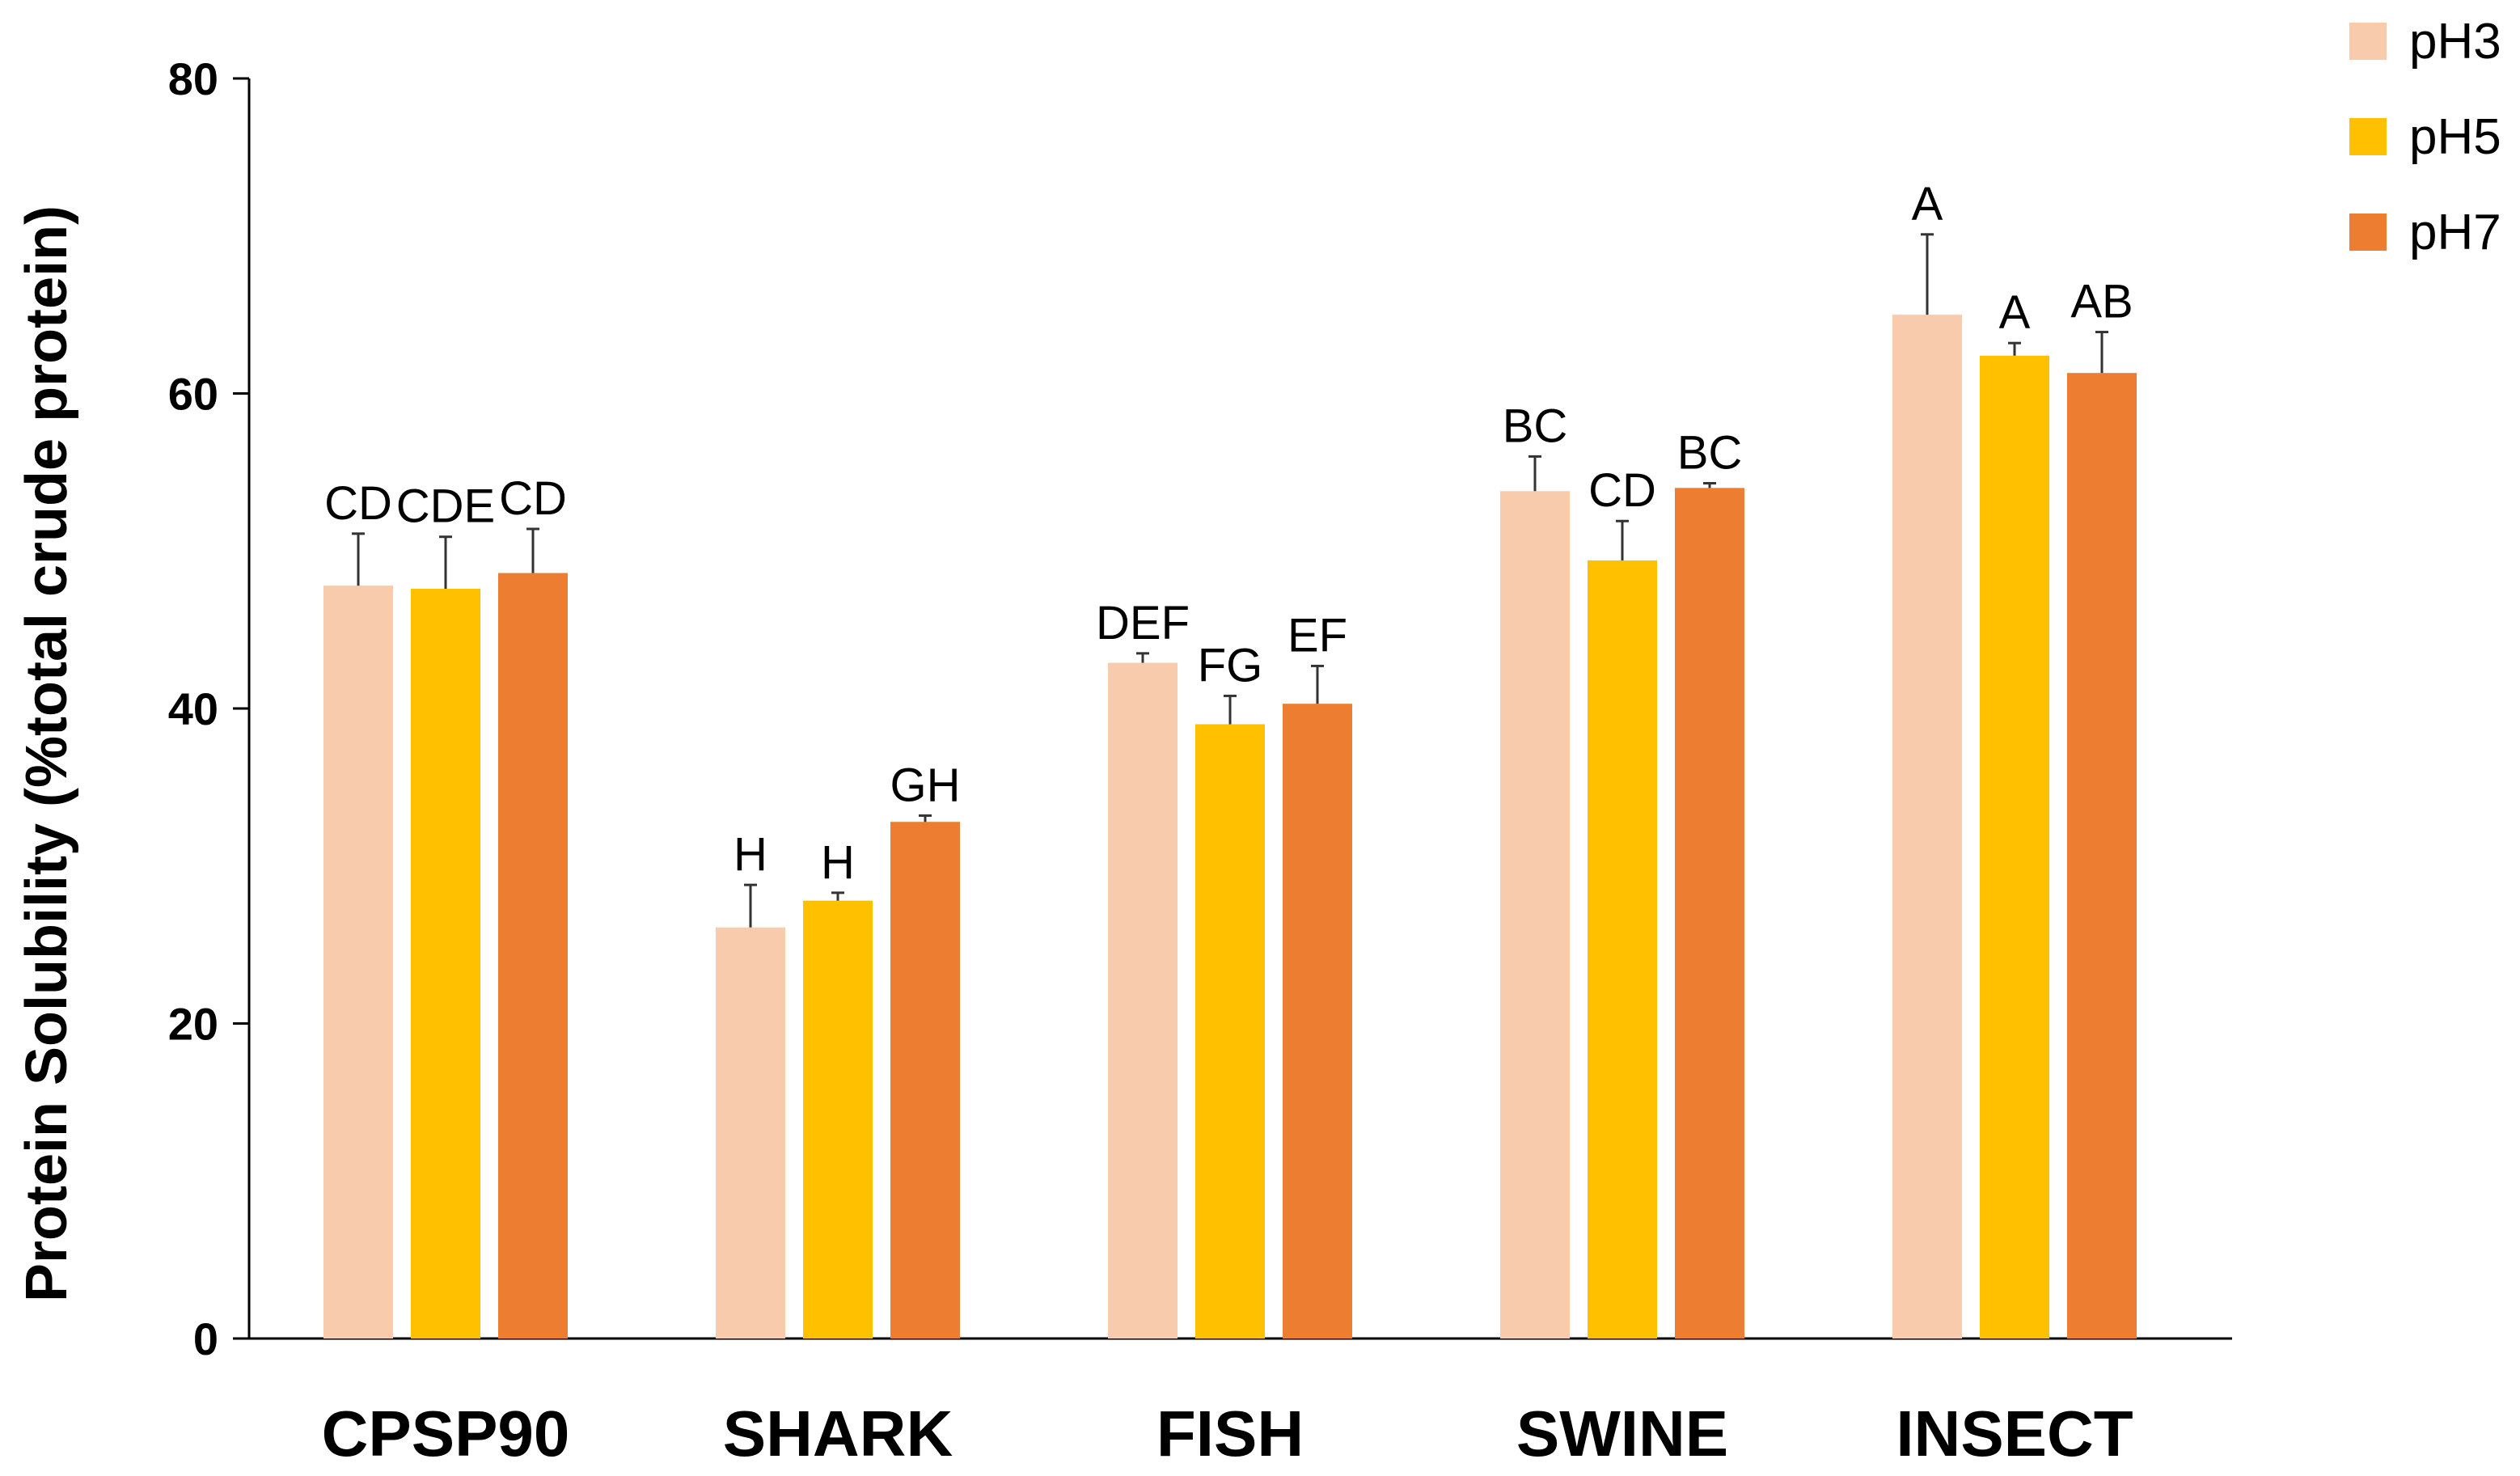  Describe the element at coordinates (1230, 1031) in the screenshot. I see `bar-ph5-fish` at that location.